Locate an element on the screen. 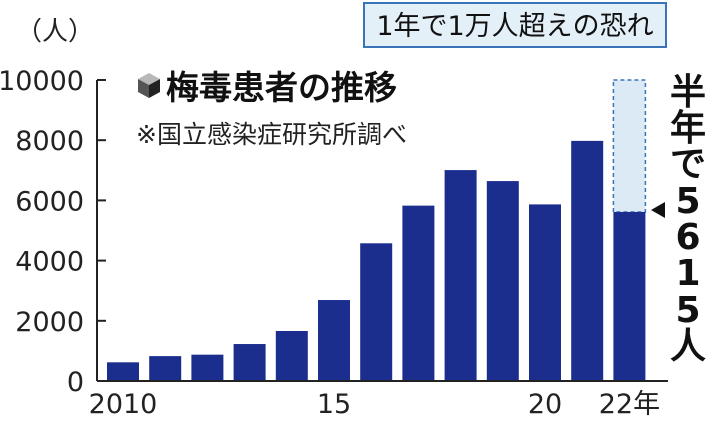 Image resolution: width=710 pixels, height=423 pixels. half-year-label-char: 1 is located at coordinates (687, 273).